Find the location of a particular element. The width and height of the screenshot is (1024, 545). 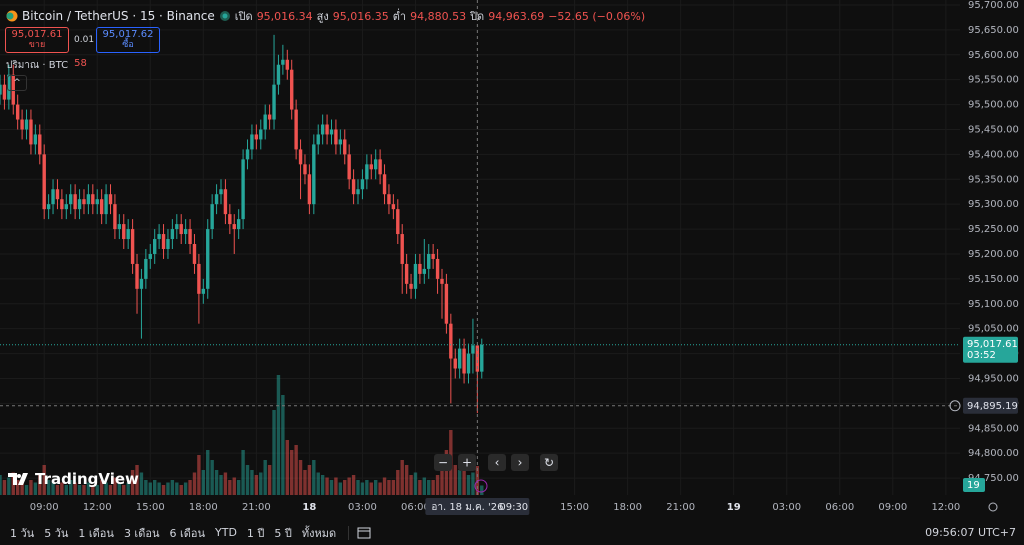

sell-button: 95,017.61 ขาย is located at coordinates (37, 40).